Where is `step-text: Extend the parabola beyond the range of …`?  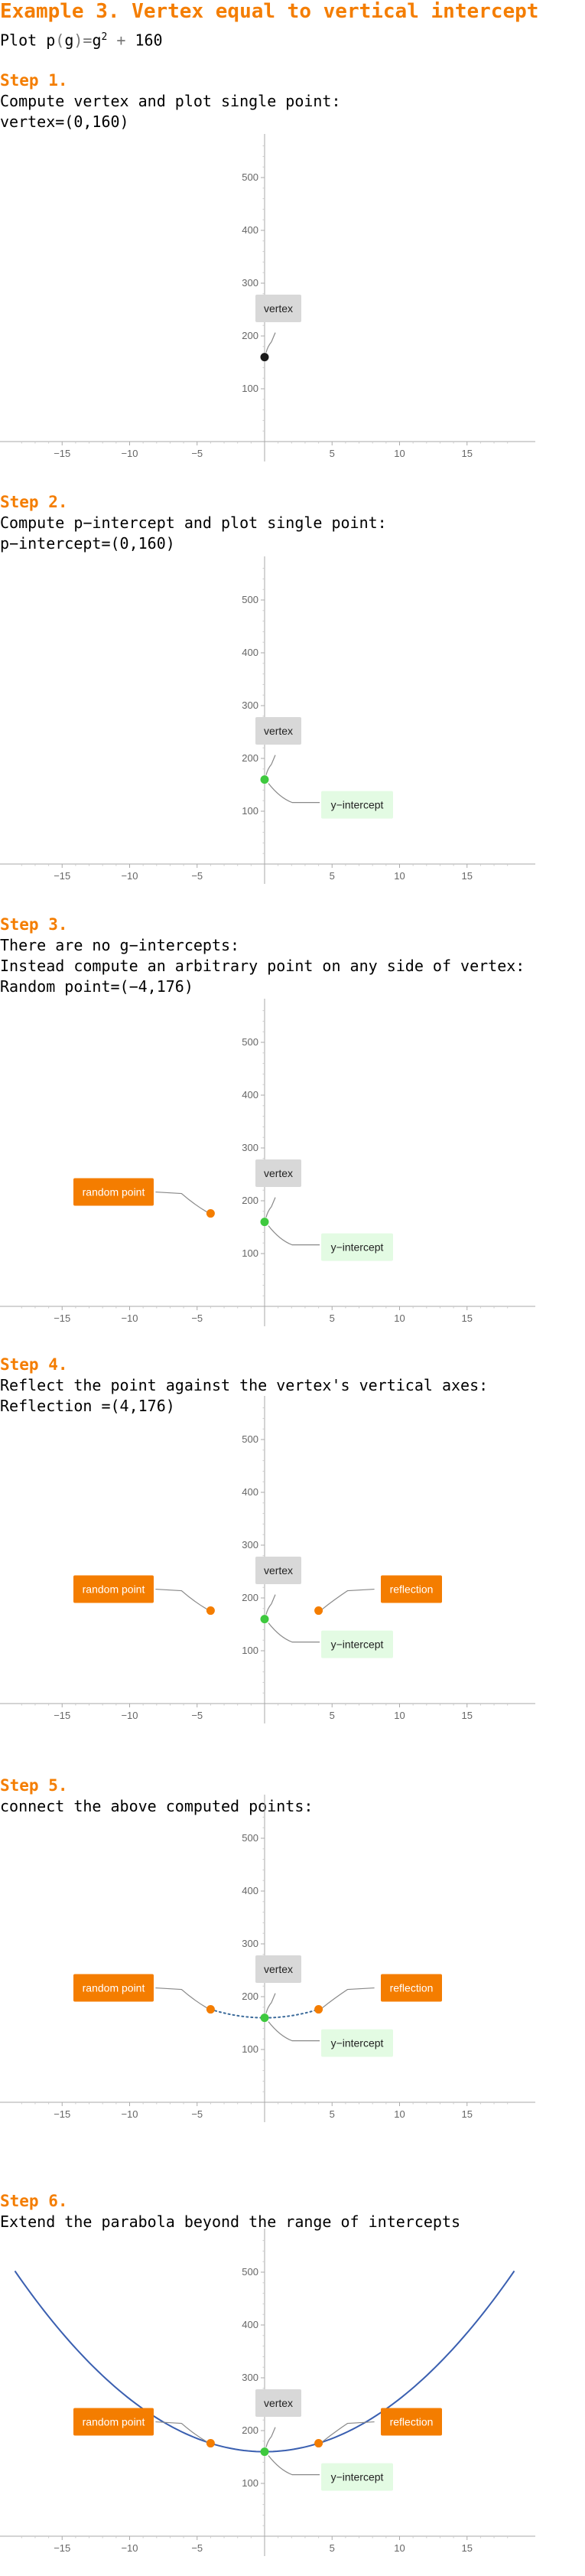
step-text: Extend the parabola beyond the range of … is located at coordinates (230, 2222).